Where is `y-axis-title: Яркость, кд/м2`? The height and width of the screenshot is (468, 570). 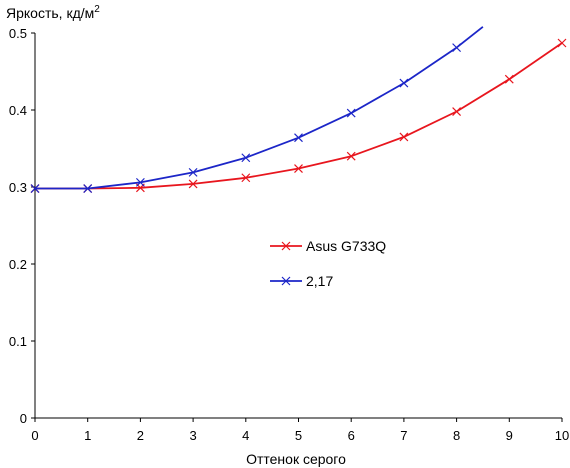 y-axis-title: Яркость, кд/м2 is located at coordinates (53, 12).